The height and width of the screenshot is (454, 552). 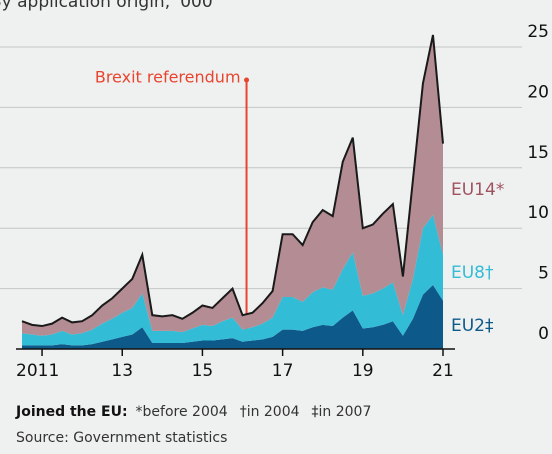 What do you see at coordinates (168, 77) in the screenshot?
I see `annotation: Brexit referendum` at bounding box center [168, 77].